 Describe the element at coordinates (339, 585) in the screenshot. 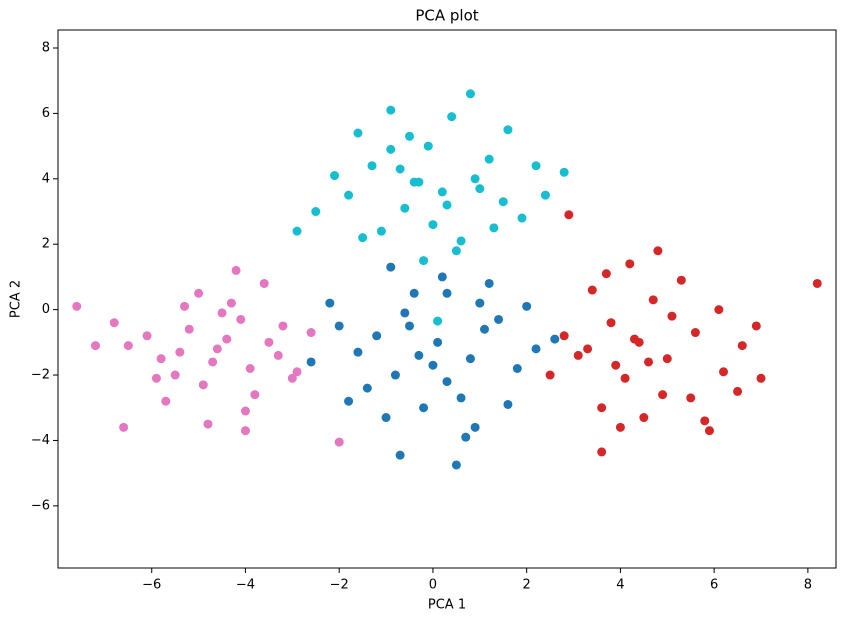

I see `x-tick-label: −2` at that location.